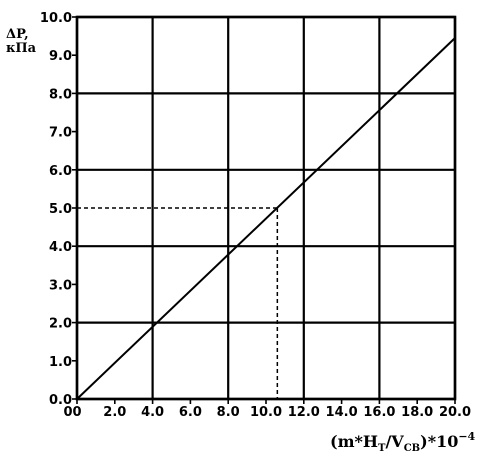  I want to click on x-label-main: (m*H, so click(354, 441).